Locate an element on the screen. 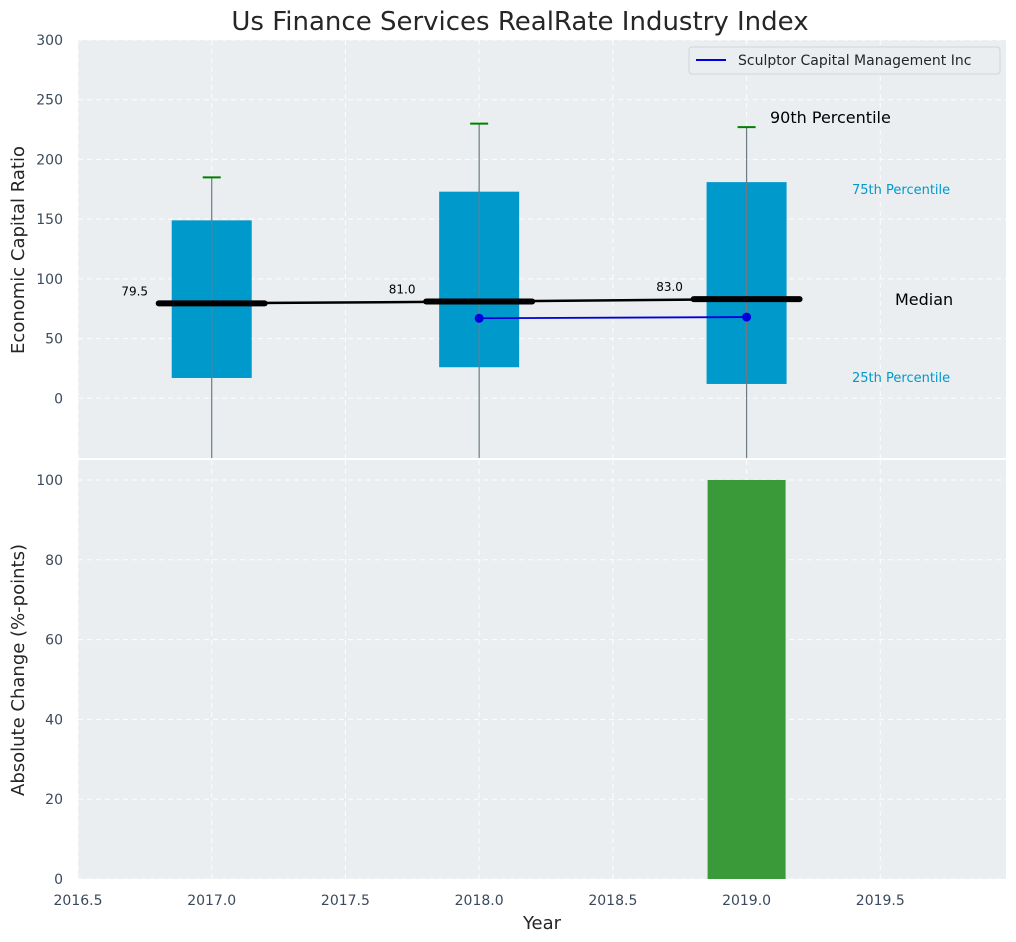 The image size is (1016, 942). x-tick-label: 2019.5 is located at coordinates (880, 901).